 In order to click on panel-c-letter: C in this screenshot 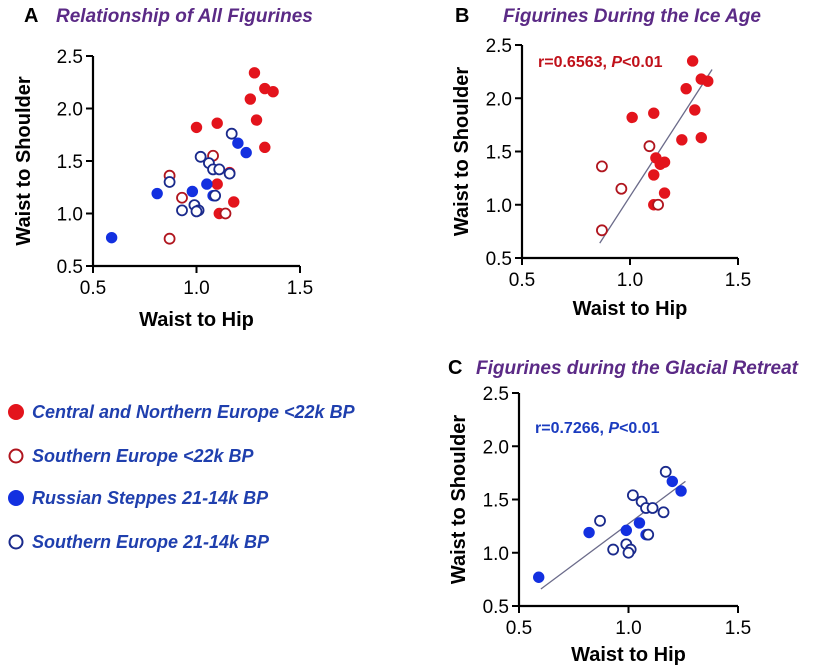, I will do `click(455, 368)`.